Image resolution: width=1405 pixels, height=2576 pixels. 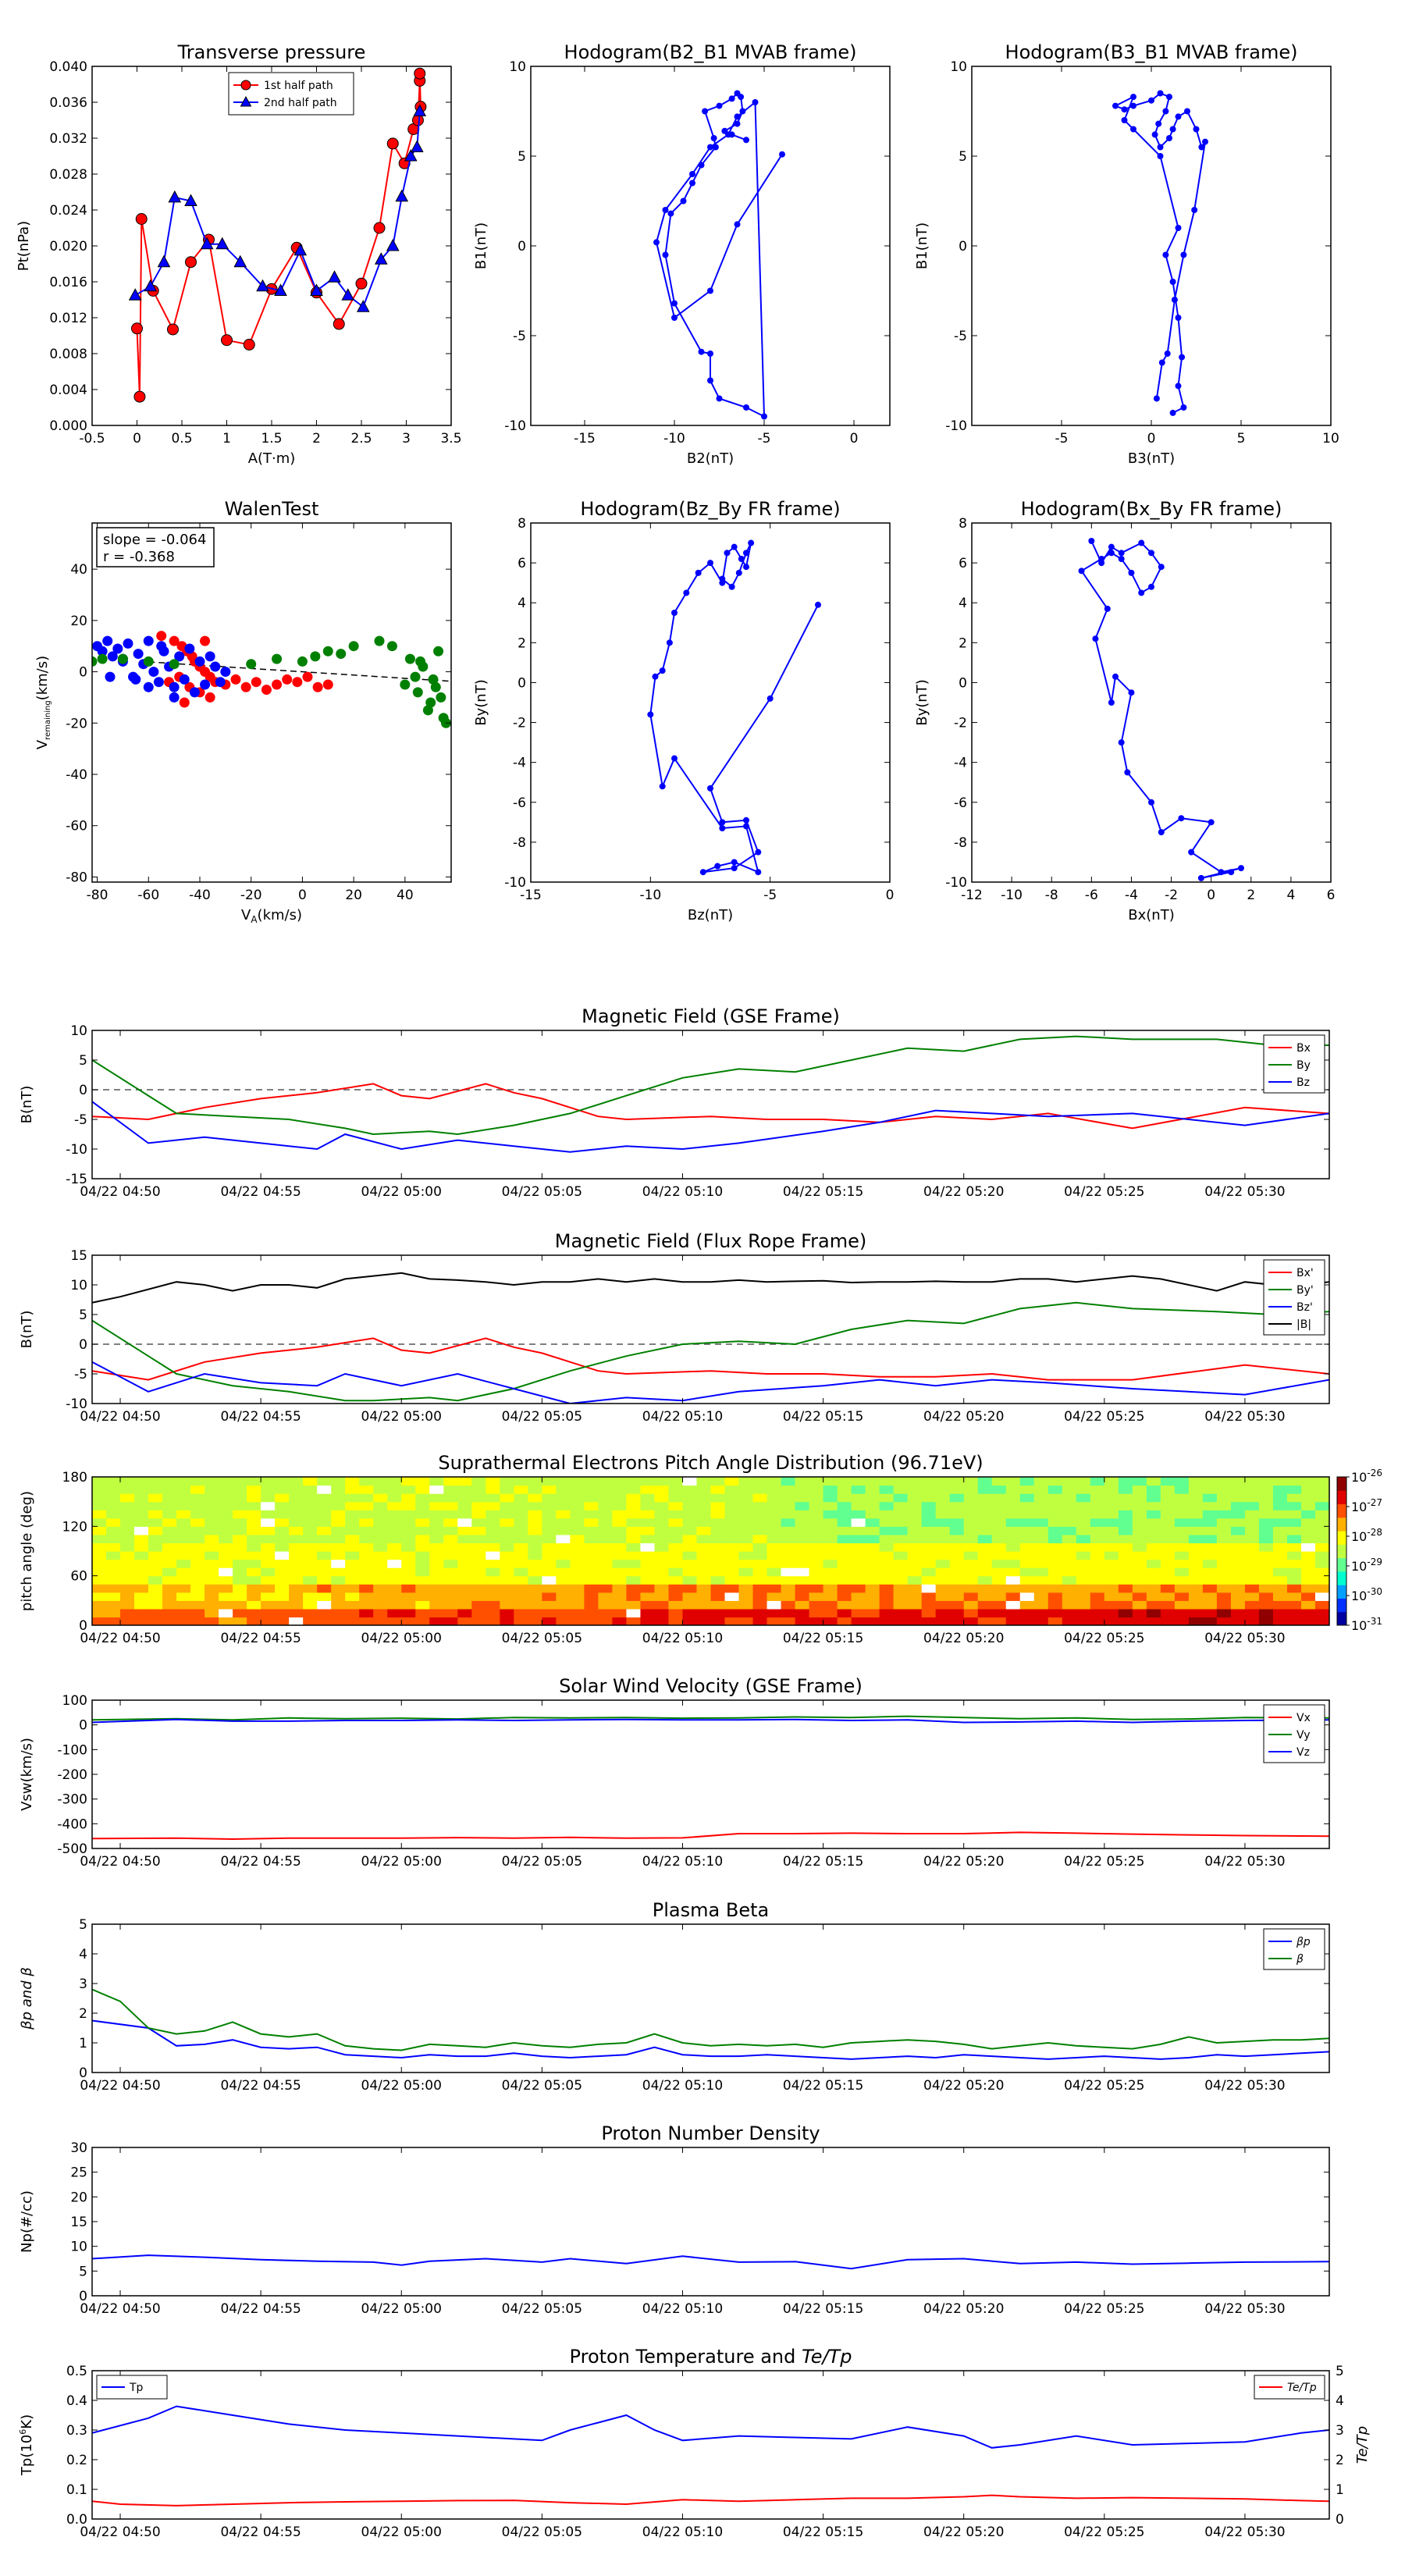 What do you see at coordinates (823, 1192) in the screenshot?
I see `x-tick-label: 04/22 05:15` at bounding box center [823, 1192].